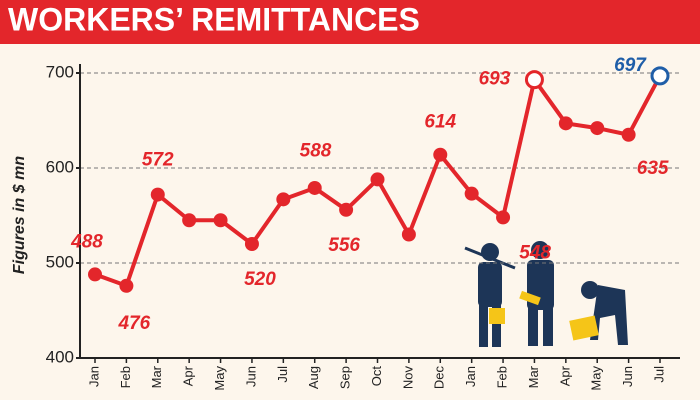 The image size is (700, 400). Describe the element at coordinates (60, 71) in the screenshot. I see `y-tick-label: 700` at that location.